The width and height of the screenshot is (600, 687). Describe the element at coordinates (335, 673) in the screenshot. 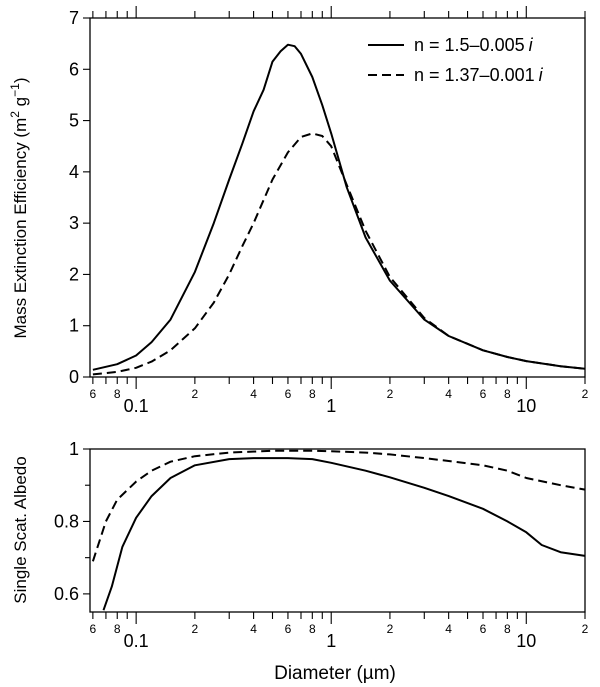

I see `x-axis-label: Diameter (µm)` at that location.